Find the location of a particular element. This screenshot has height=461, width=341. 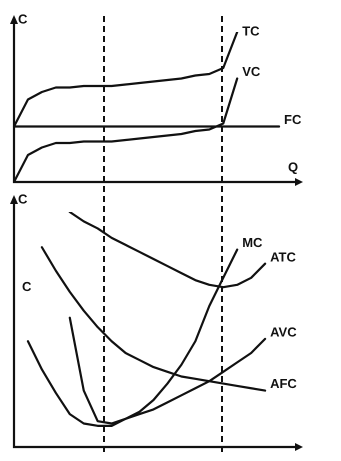

x-axis-title: Q is located at coordinates (293, 167).